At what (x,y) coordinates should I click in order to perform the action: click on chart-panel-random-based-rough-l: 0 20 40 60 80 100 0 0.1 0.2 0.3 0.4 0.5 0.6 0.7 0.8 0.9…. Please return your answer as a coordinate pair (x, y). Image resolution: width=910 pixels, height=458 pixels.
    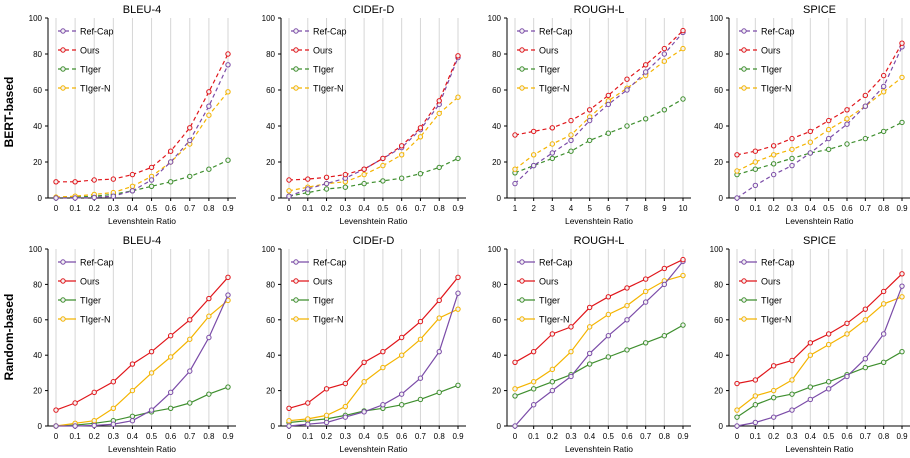
    Looking at the image, I should click on (589, 344).